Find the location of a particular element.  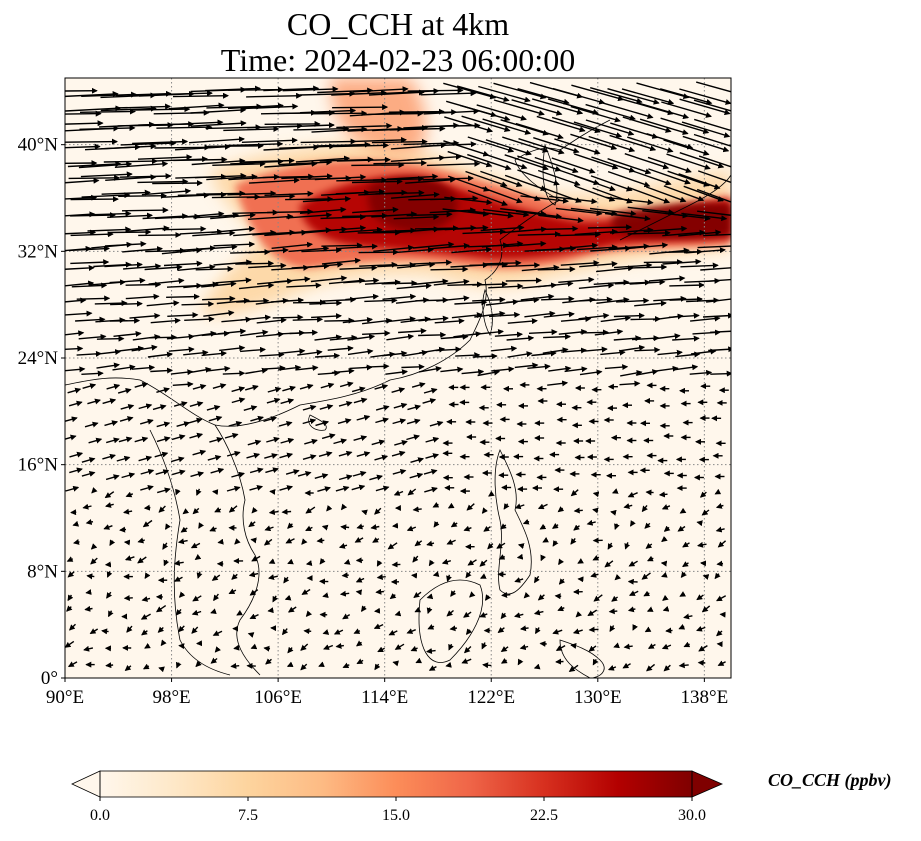

lat-tick-label: 8°N is located at coordinates (42, 571).